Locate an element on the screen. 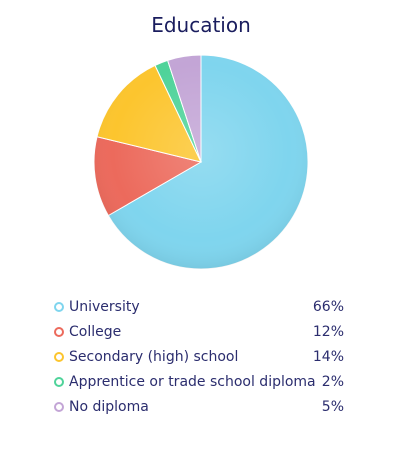  legend-value: 12% is located at coordinates (328, 332).